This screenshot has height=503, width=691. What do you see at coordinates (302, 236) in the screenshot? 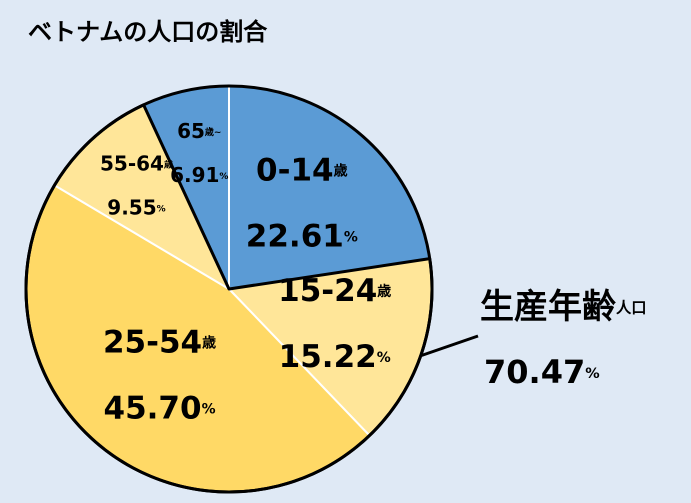
I see `slice-value-label: 22.61%` at bounding box center [302, 236].